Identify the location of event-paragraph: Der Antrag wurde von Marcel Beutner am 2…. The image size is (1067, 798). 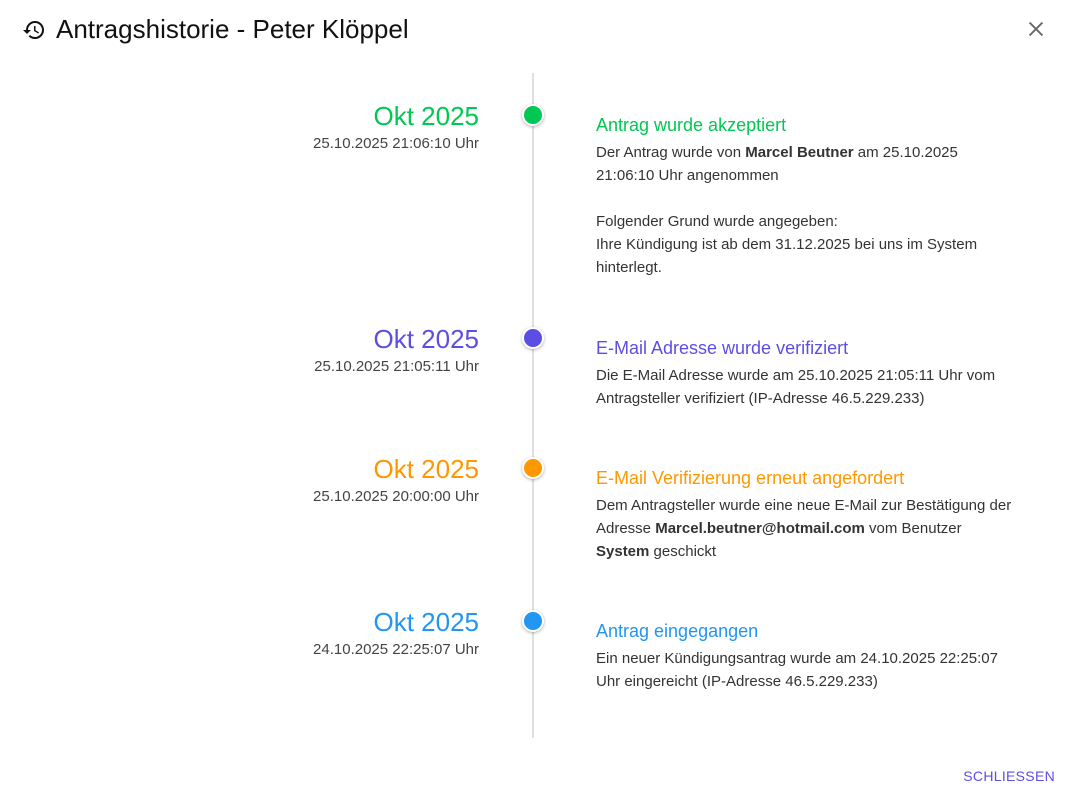
(806, 164).